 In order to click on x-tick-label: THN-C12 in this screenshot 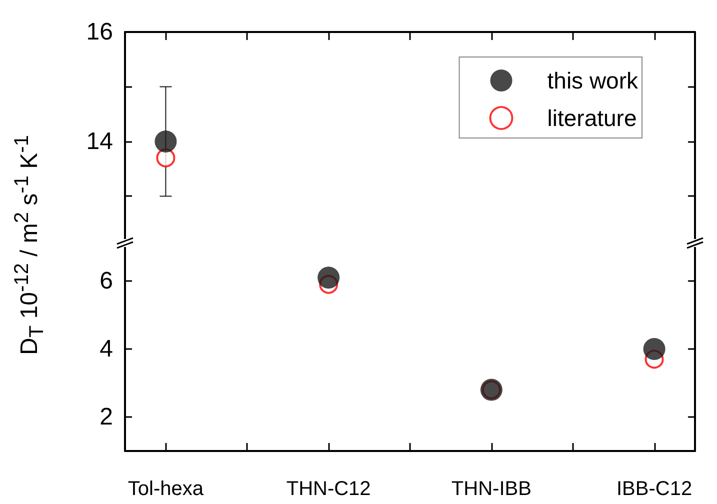, I will do `click(328, 489)`.